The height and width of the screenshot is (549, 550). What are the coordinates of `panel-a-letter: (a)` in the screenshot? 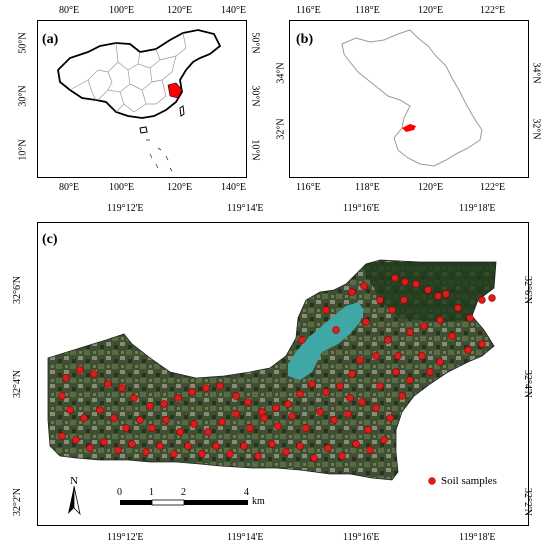 It's located at (50, 39).